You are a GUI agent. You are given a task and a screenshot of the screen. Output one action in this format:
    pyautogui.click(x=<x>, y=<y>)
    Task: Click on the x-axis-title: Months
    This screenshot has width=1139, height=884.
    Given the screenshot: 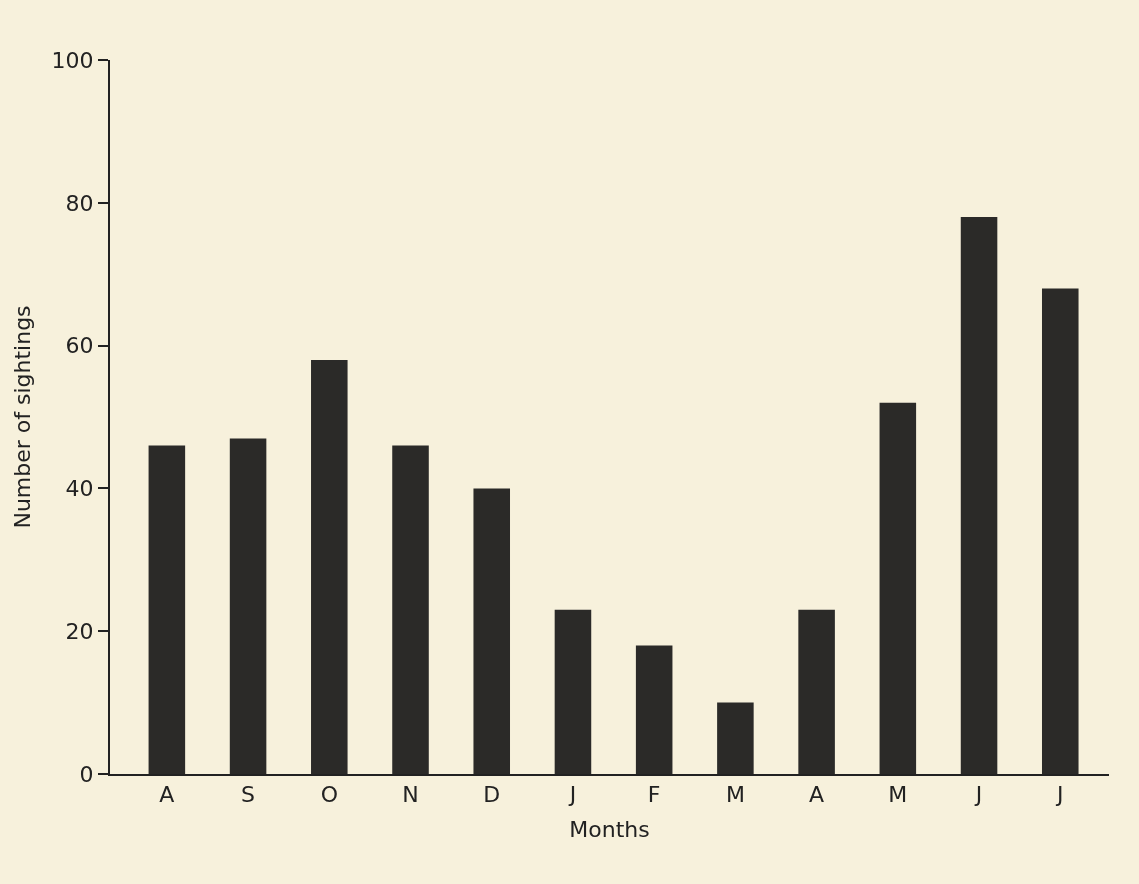 What is the action you would take?
    pyautogui.click(x=609, y=829)
    